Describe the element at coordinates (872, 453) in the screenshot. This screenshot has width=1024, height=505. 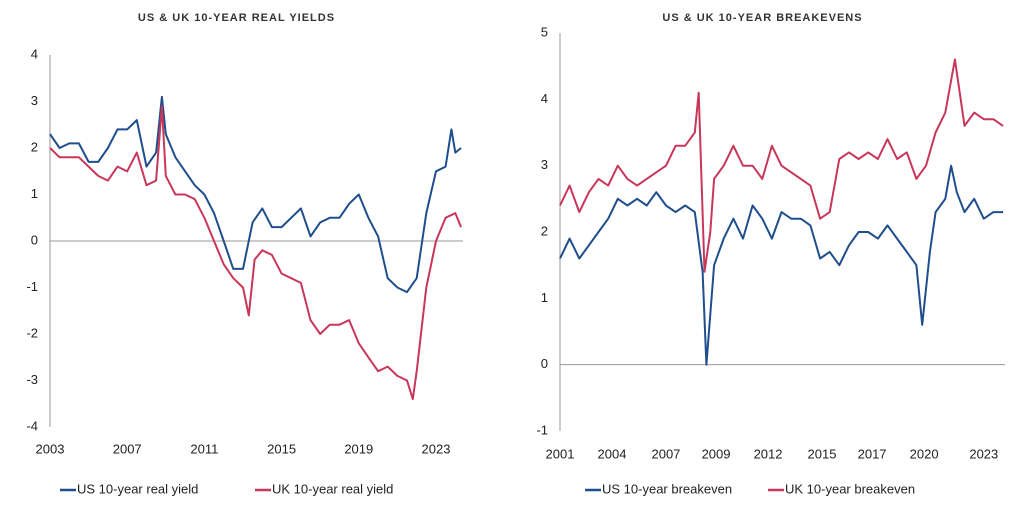
I see `x-tick-label: 2017` at that location.